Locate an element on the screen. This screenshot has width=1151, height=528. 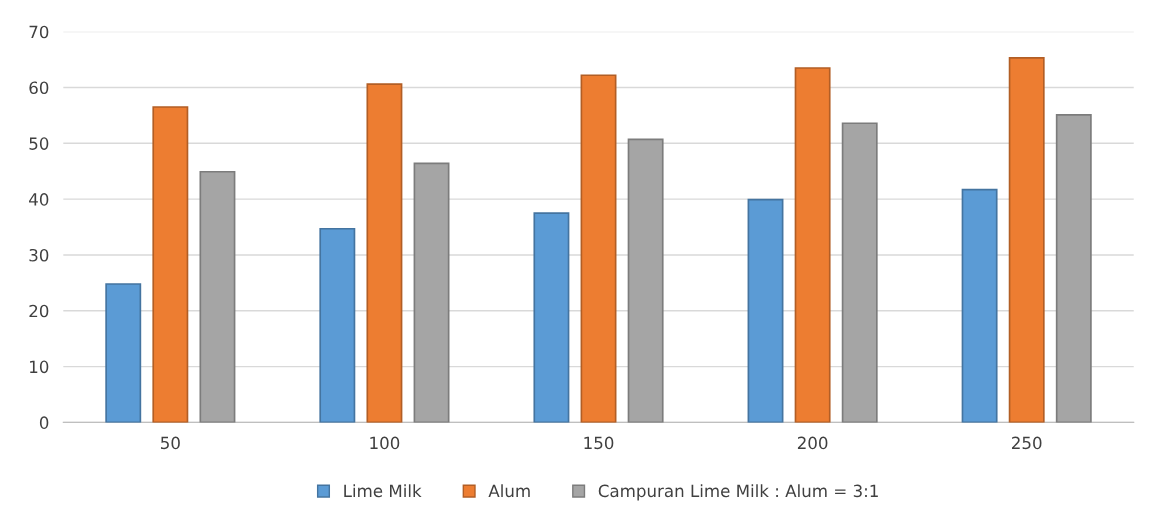
y-tick-label: 70 is located at coordinates (39, 32).